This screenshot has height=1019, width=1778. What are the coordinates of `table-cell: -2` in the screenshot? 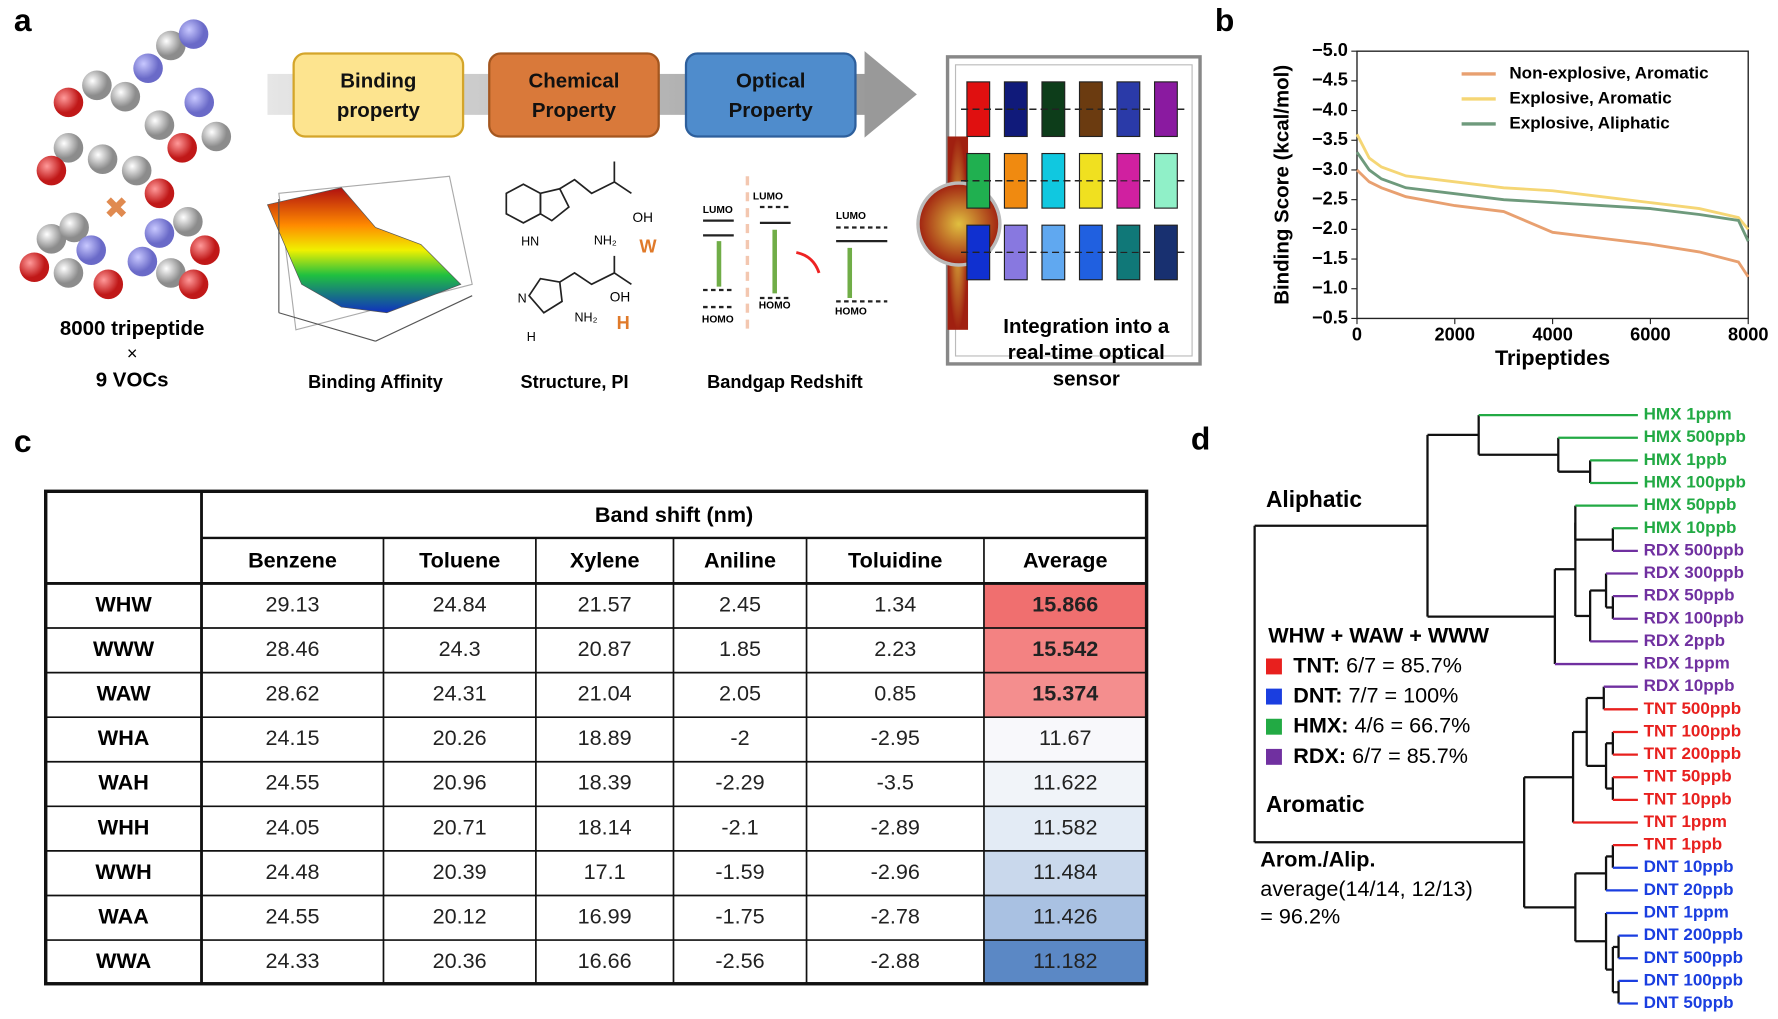 It's located at (739, 737).